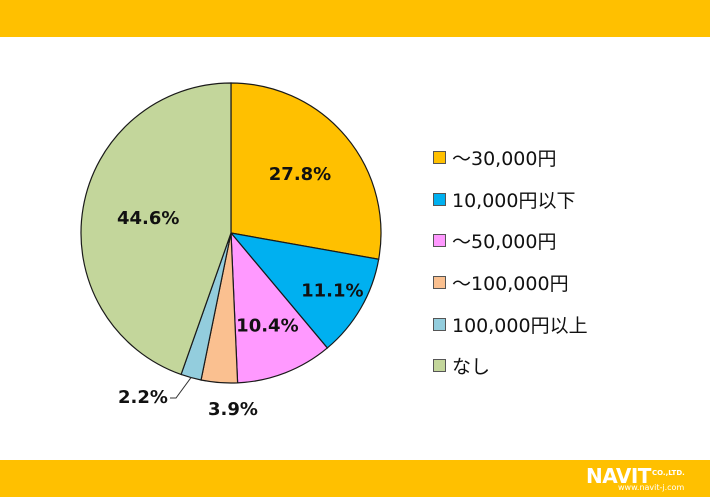 The width and height of the screenshot is (710, 497). What do you see at coordinates (510, 366) in the screenshot?
I see `legend-item-none: なし` at bounding box center [510, 366].